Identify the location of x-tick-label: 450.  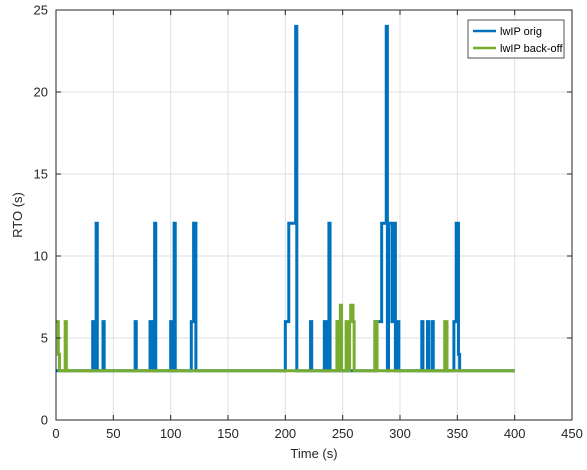
(572, 433).